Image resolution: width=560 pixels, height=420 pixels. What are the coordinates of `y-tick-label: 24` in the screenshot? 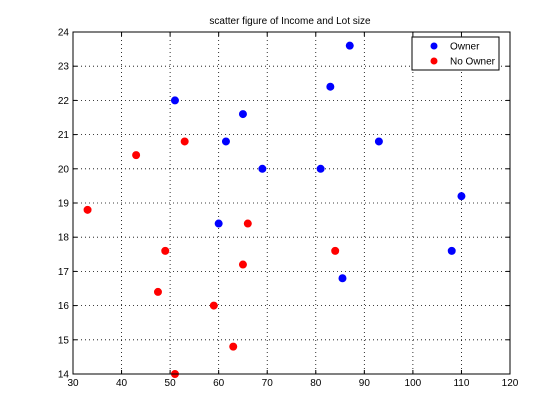 It's located at (64, 33).